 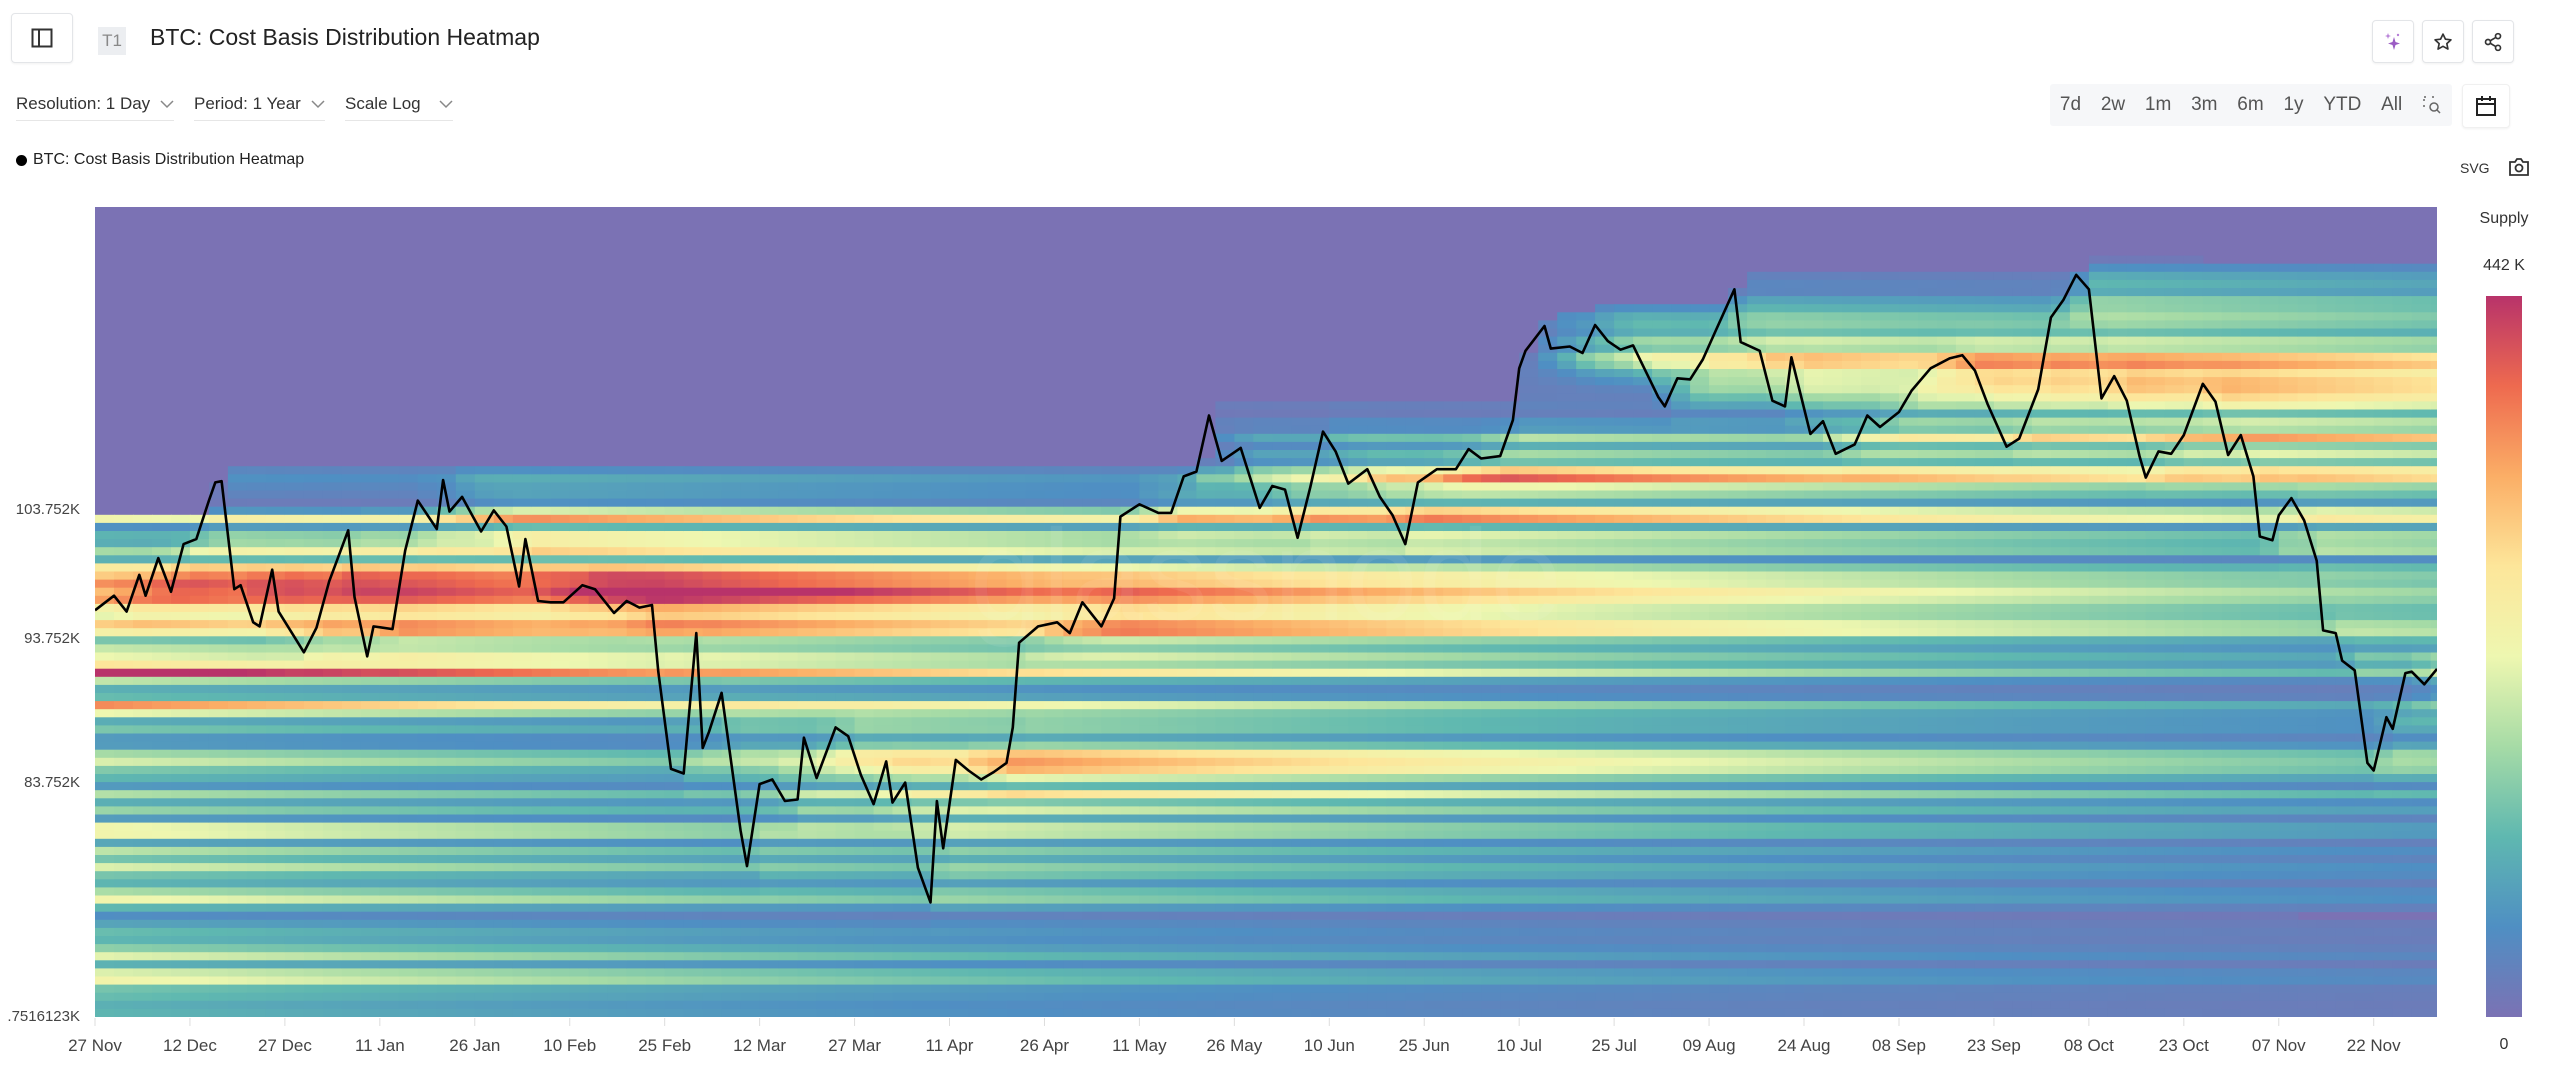 I want to click on ai-assist-button, so click(x=2393, y=41).